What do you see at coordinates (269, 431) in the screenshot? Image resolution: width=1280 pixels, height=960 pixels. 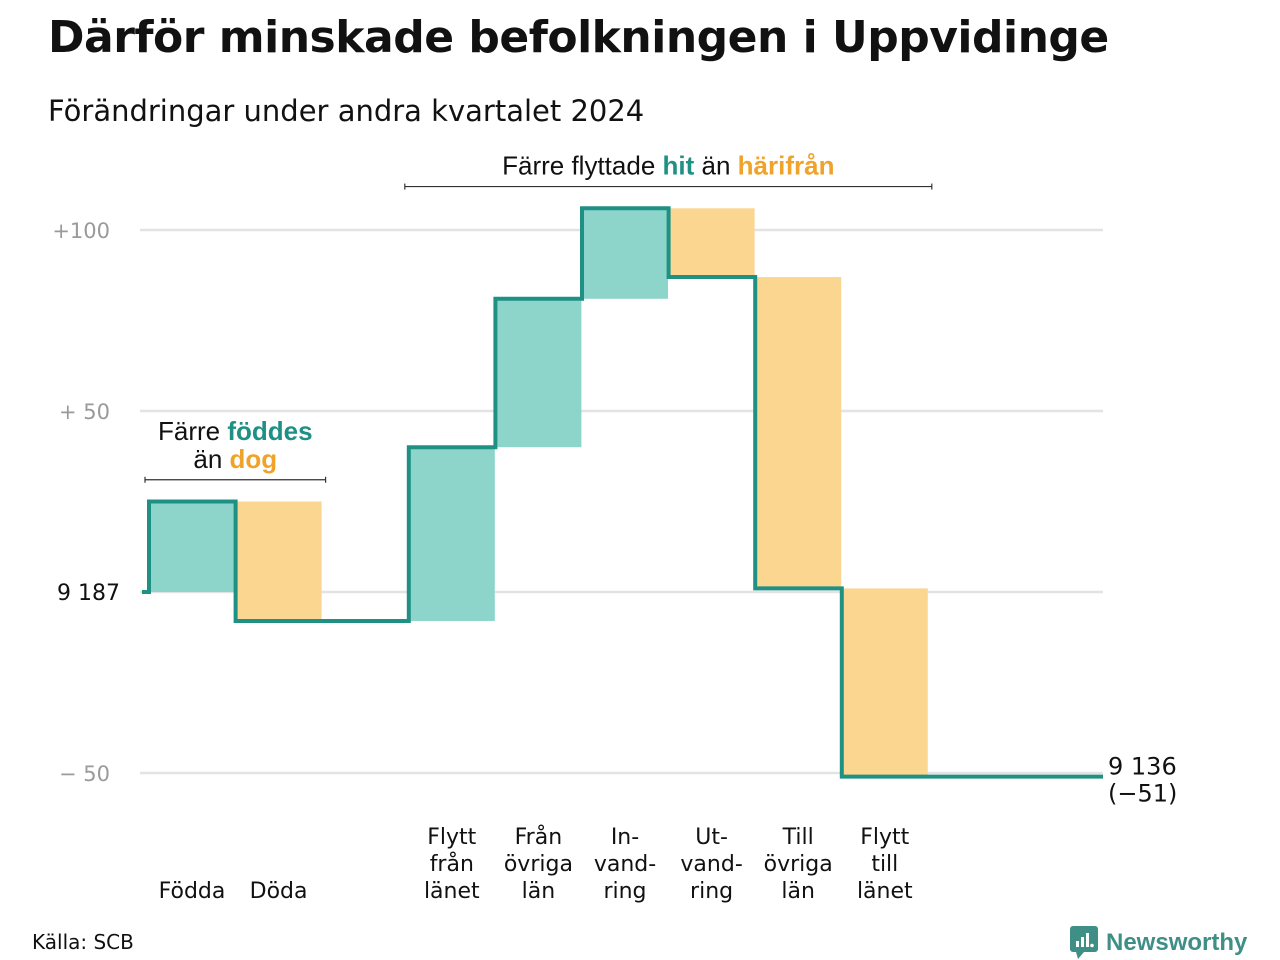 I see `annotation-increase-word: föddes` at bounding box center [269, 431].